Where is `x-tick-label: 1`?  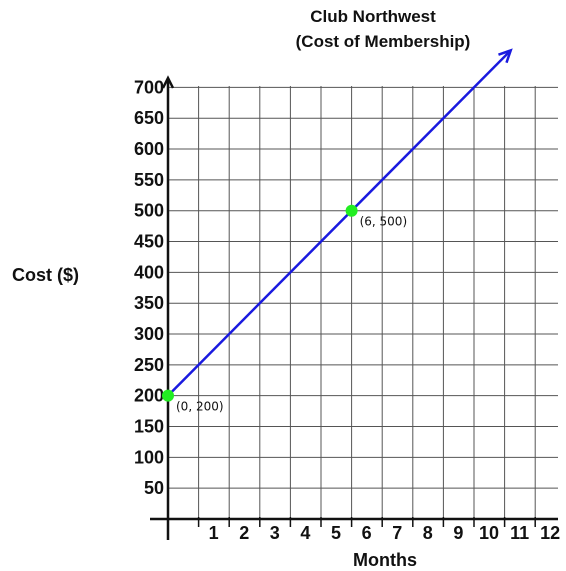
x-tick-label: 1 is located at coordinates (214, 533).